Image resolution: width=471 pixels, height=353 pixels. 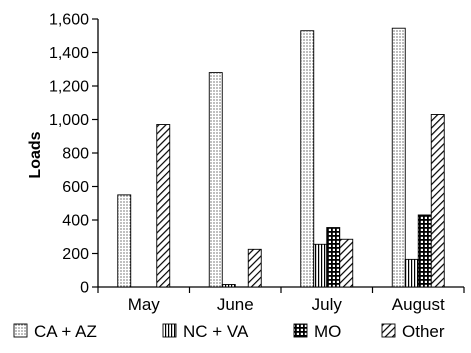 What do you see at coordinates (423, 331) in the screenshot?
I see `legend-label: Other` at bounding box center [423, 331].